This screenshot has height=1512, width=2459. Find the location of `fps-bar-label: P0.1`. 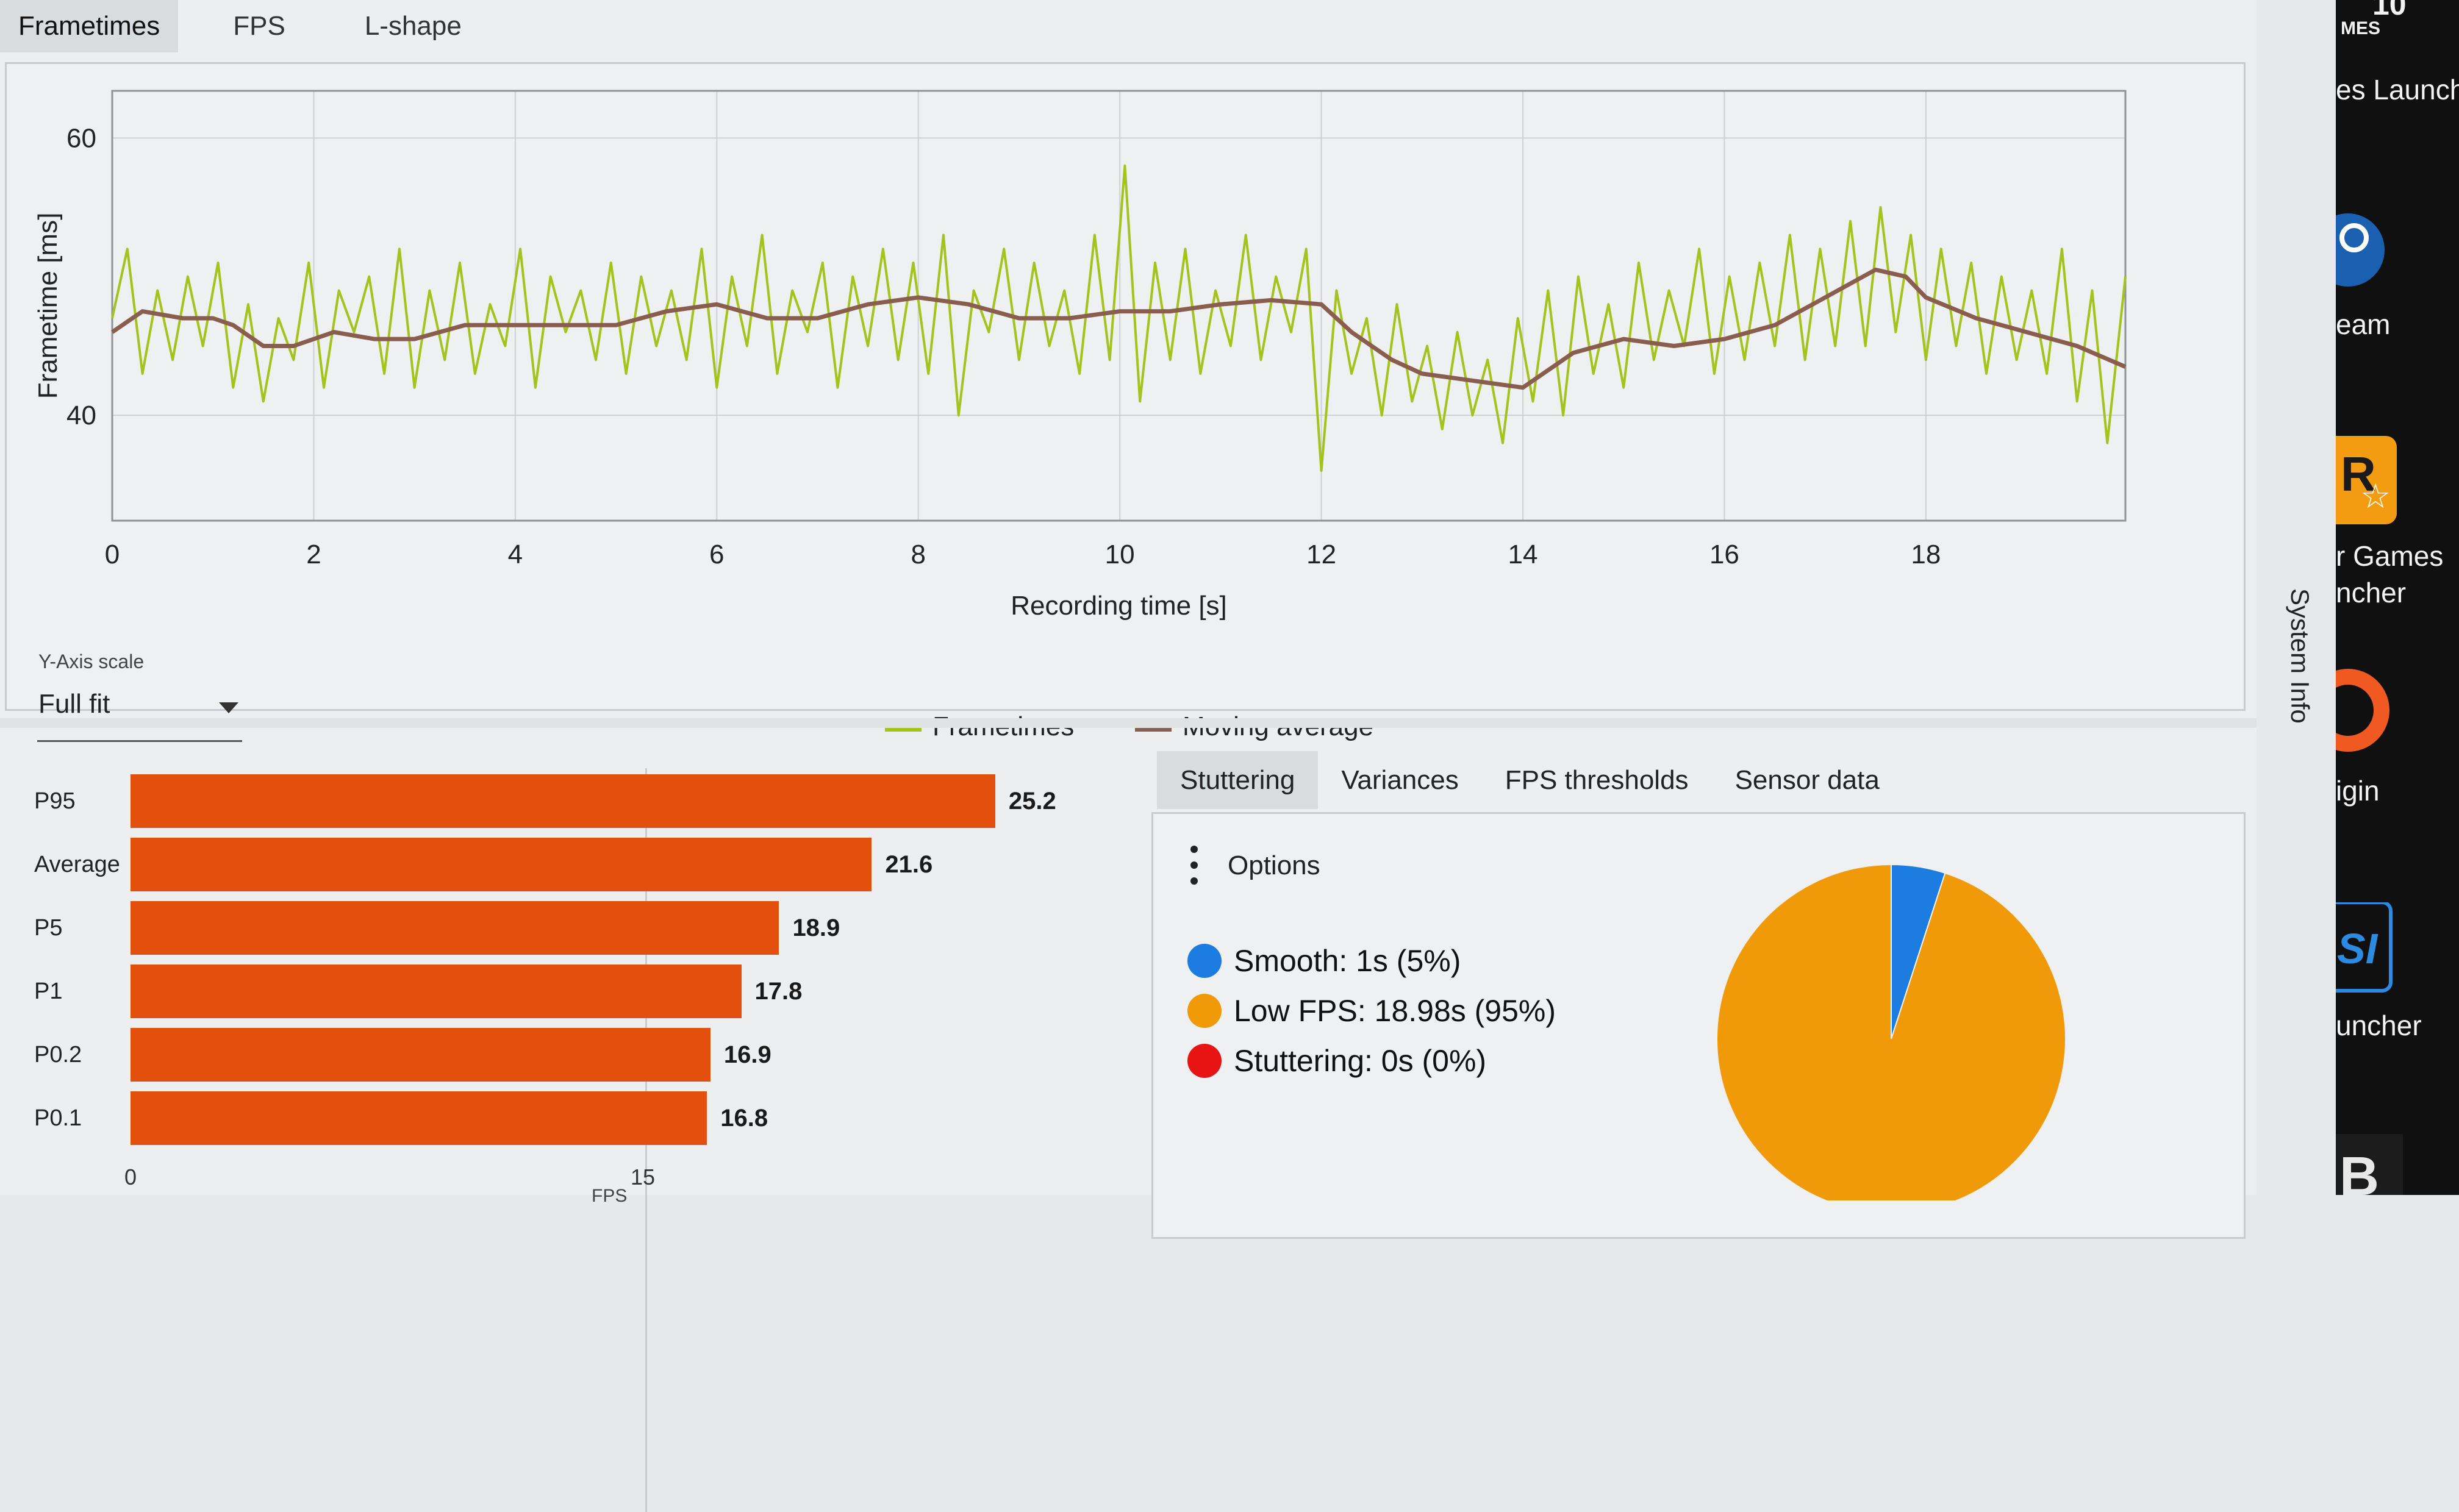

fps-bar-label: P0.1 is located at coordinates (58, 1118).